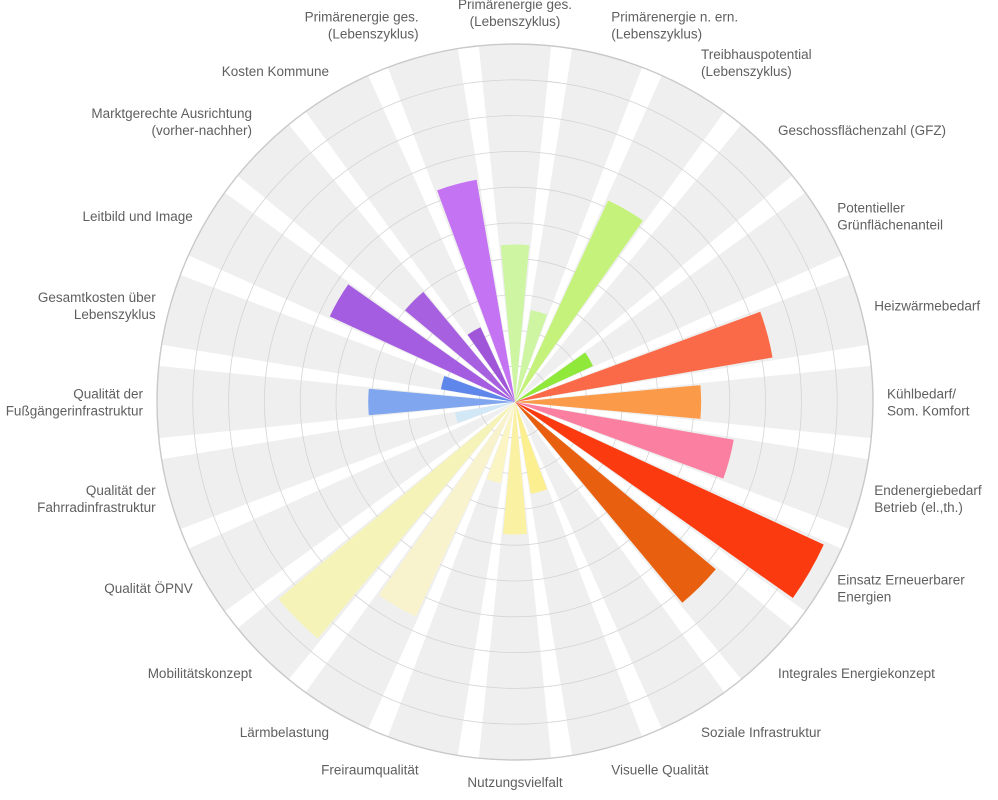  What do you see at coordinates (96, 499) in the screenshot?
I see `category-label: Qualität der Fahrradinfrastruktur` at bounding box center [96, 499].